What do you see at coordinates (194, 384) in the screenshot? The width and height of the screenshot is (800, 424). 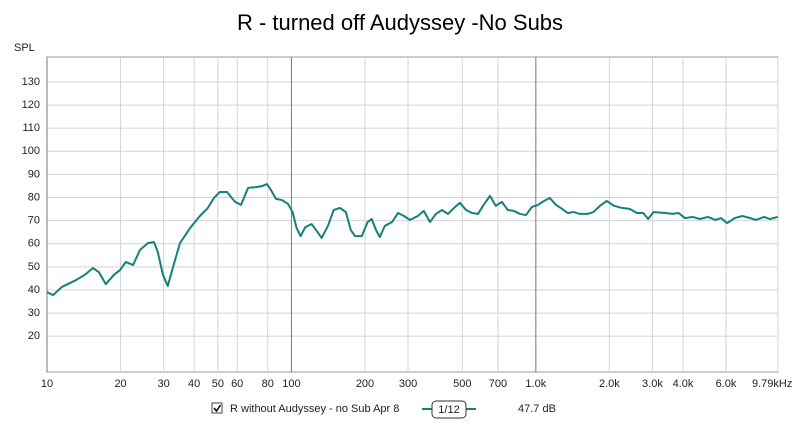 I see `x-tick-label: 40` at bounding box center [194, 384].